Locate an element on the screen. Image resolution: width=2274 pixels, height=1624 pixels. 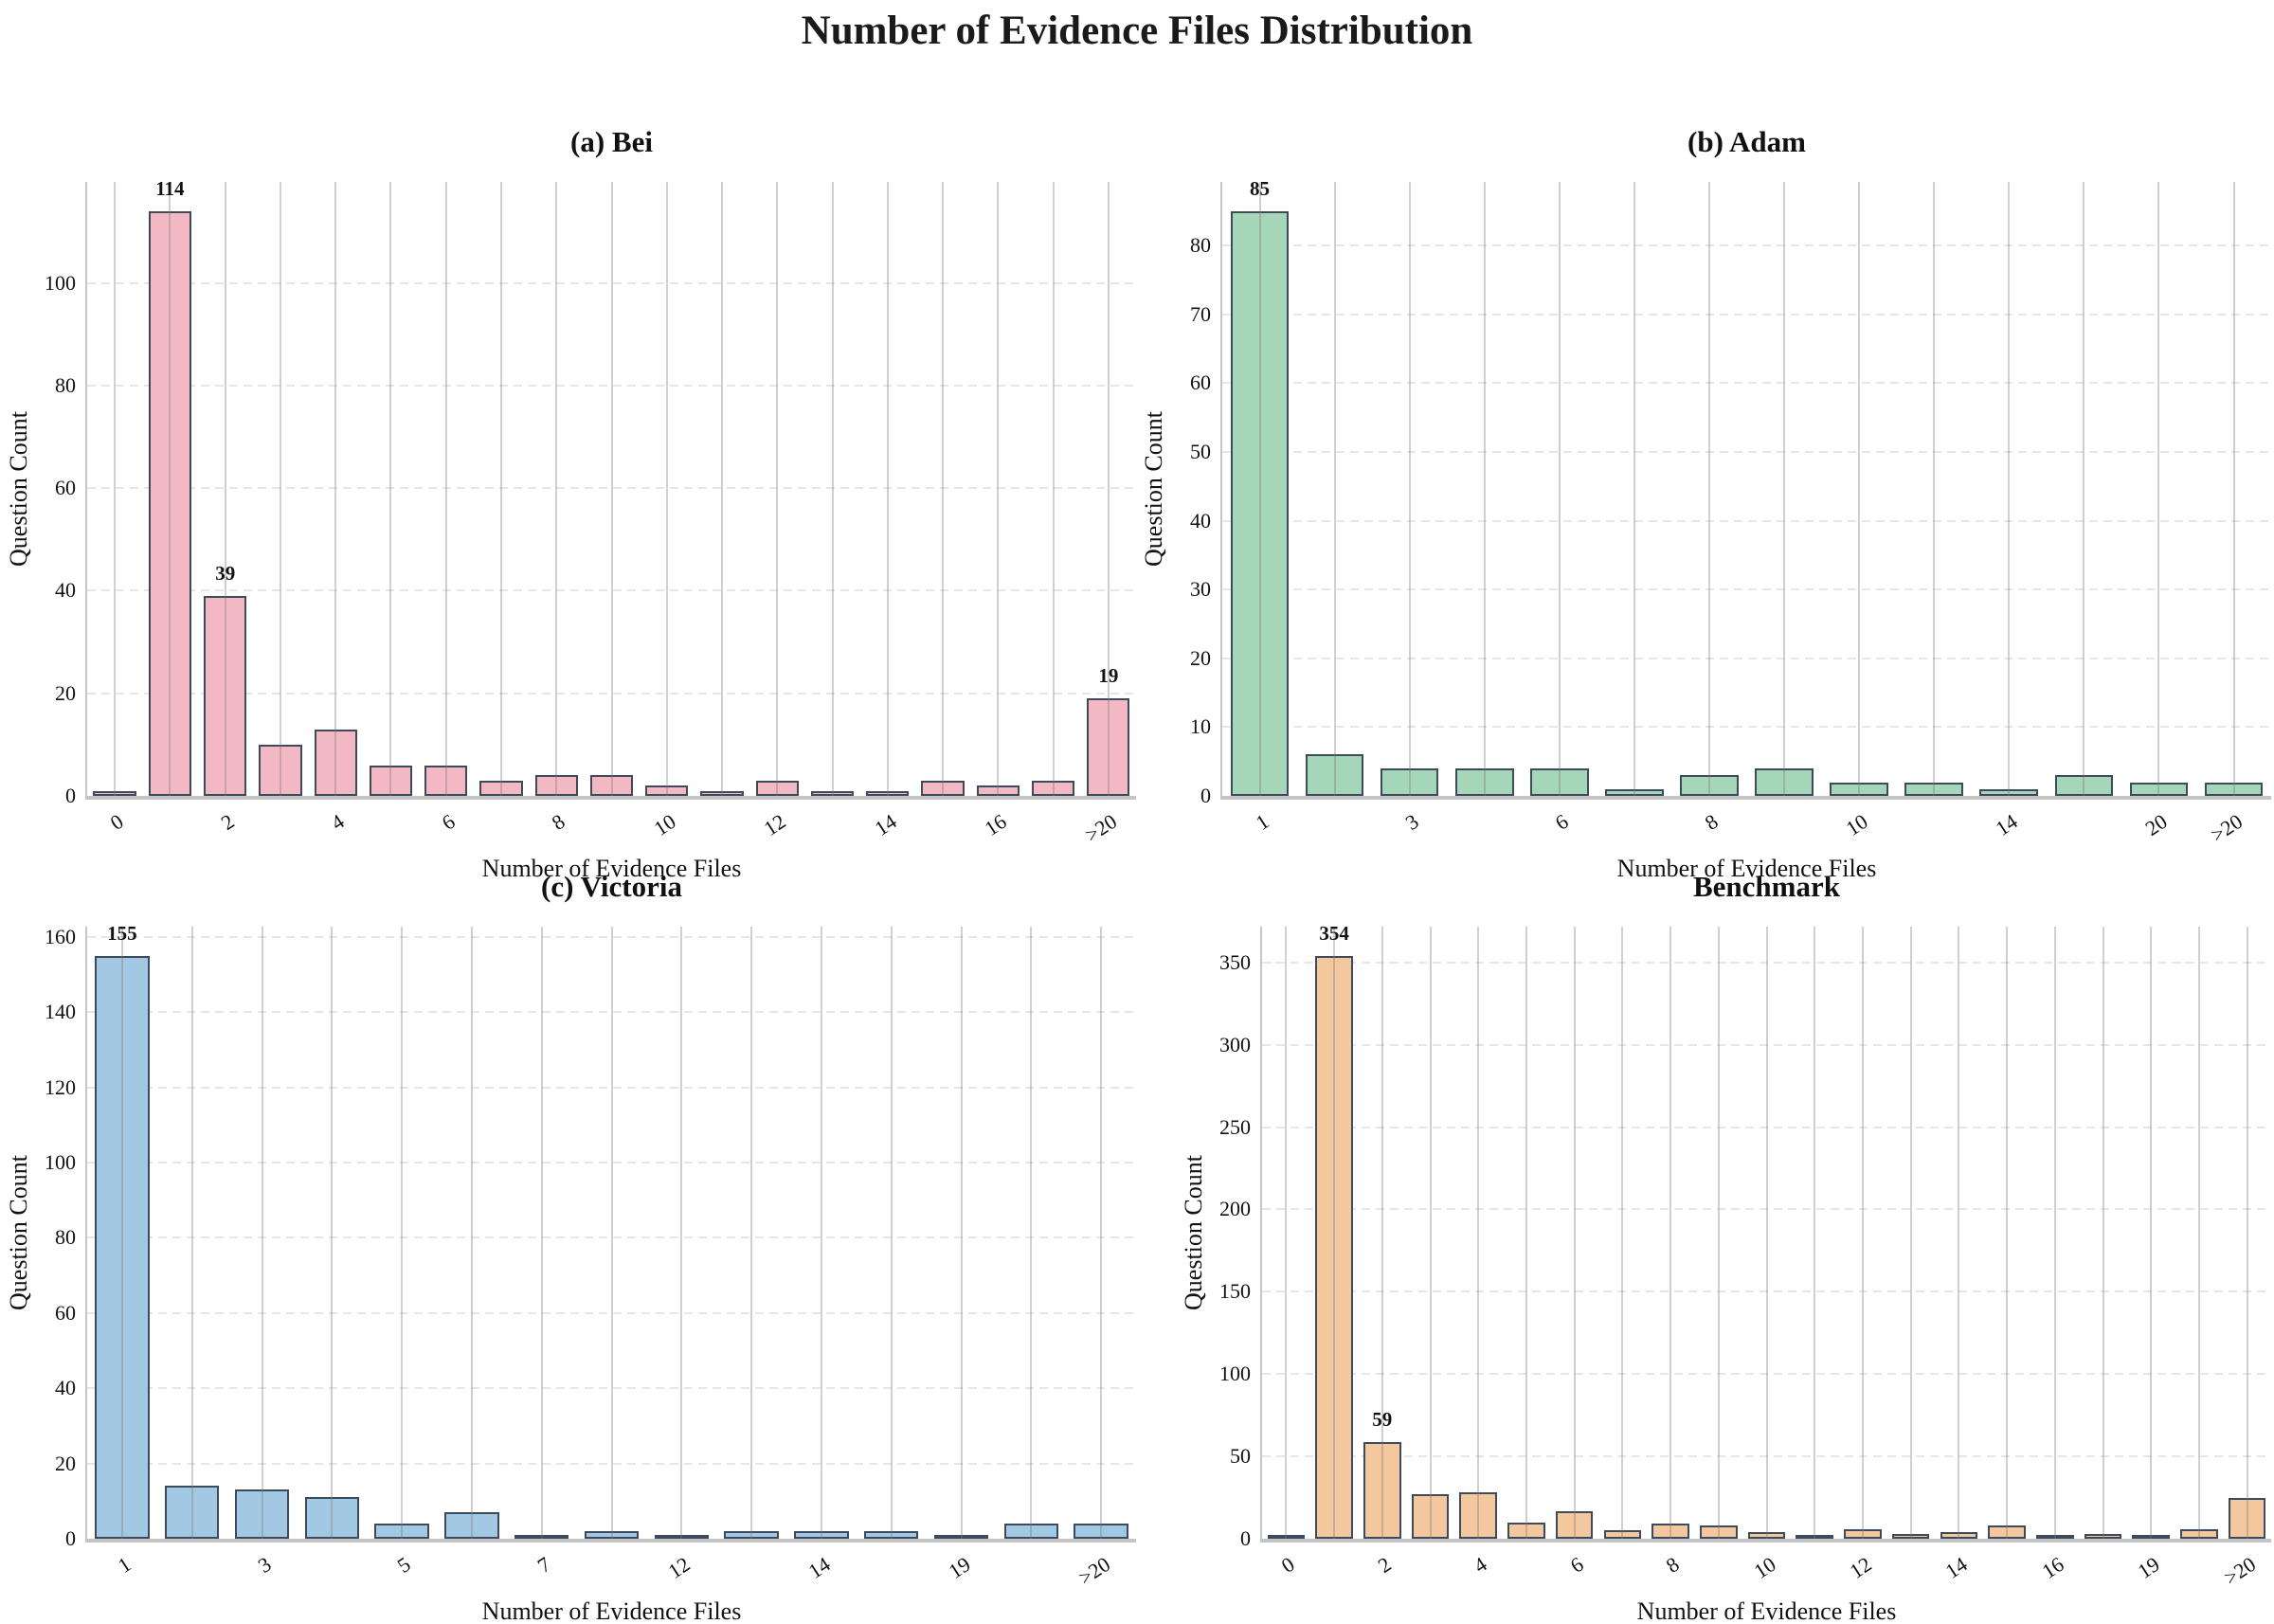
x-tick-label: 7 is located at coordinates (543, 1565).